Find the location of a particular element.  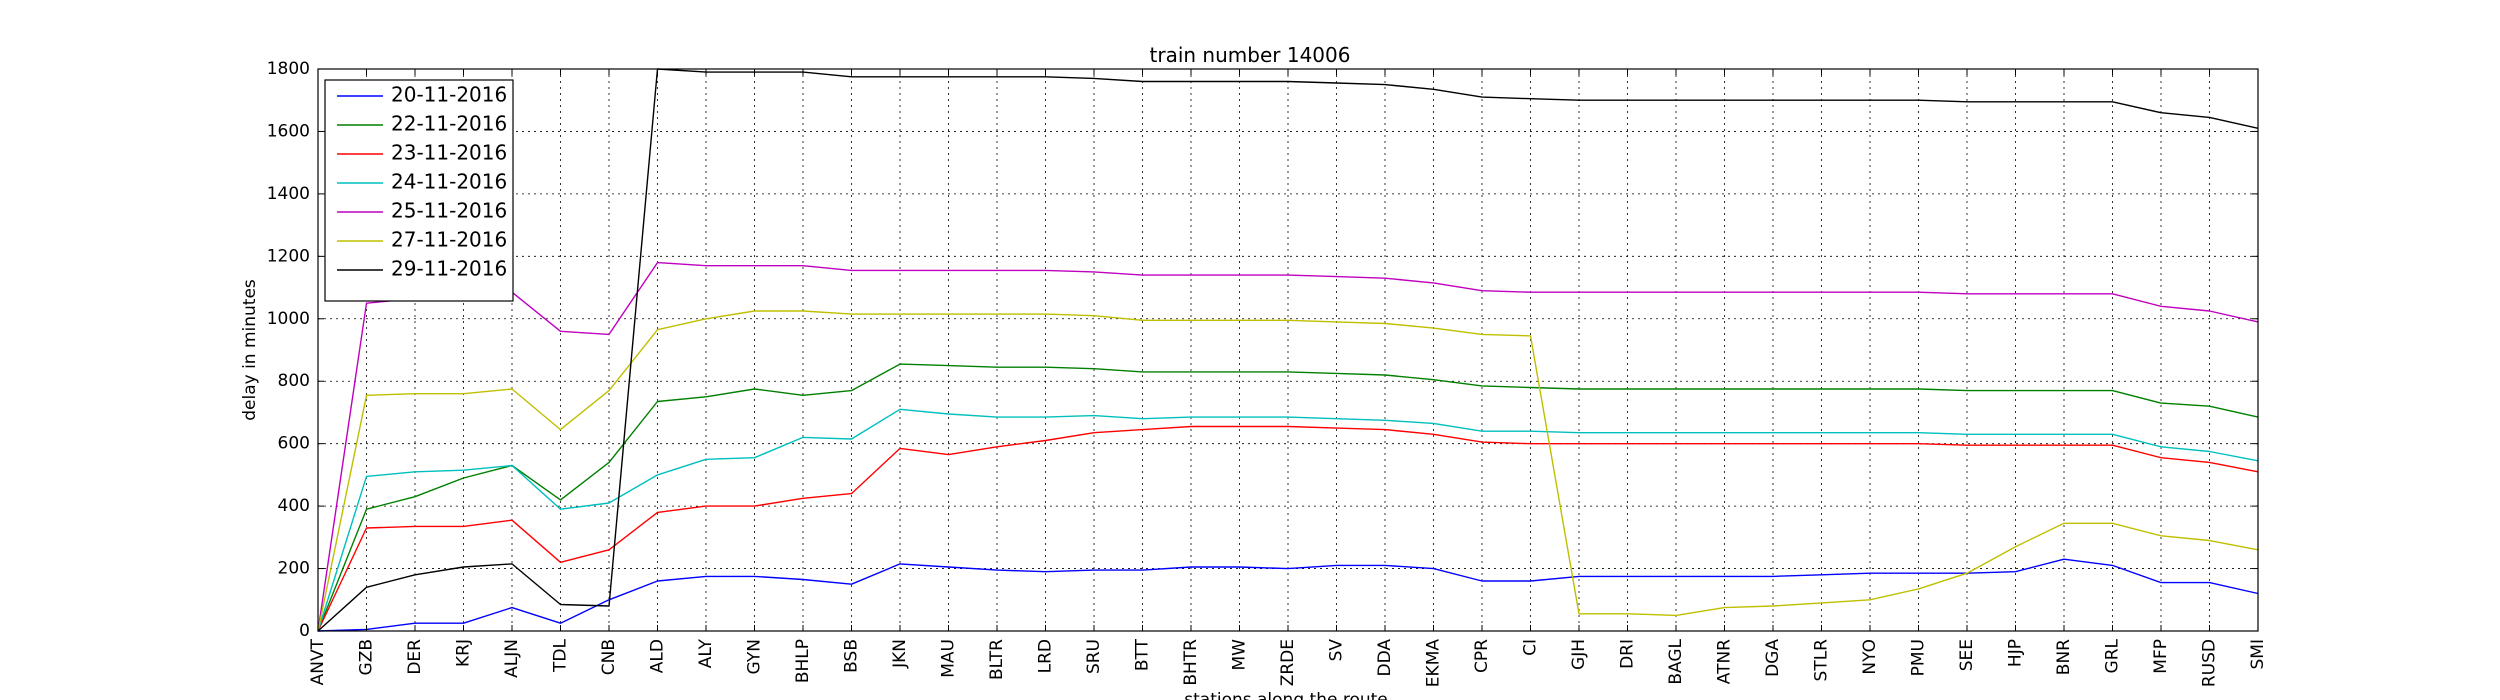

x-tick-label: BAGL is located at coordinates (1676, 661).